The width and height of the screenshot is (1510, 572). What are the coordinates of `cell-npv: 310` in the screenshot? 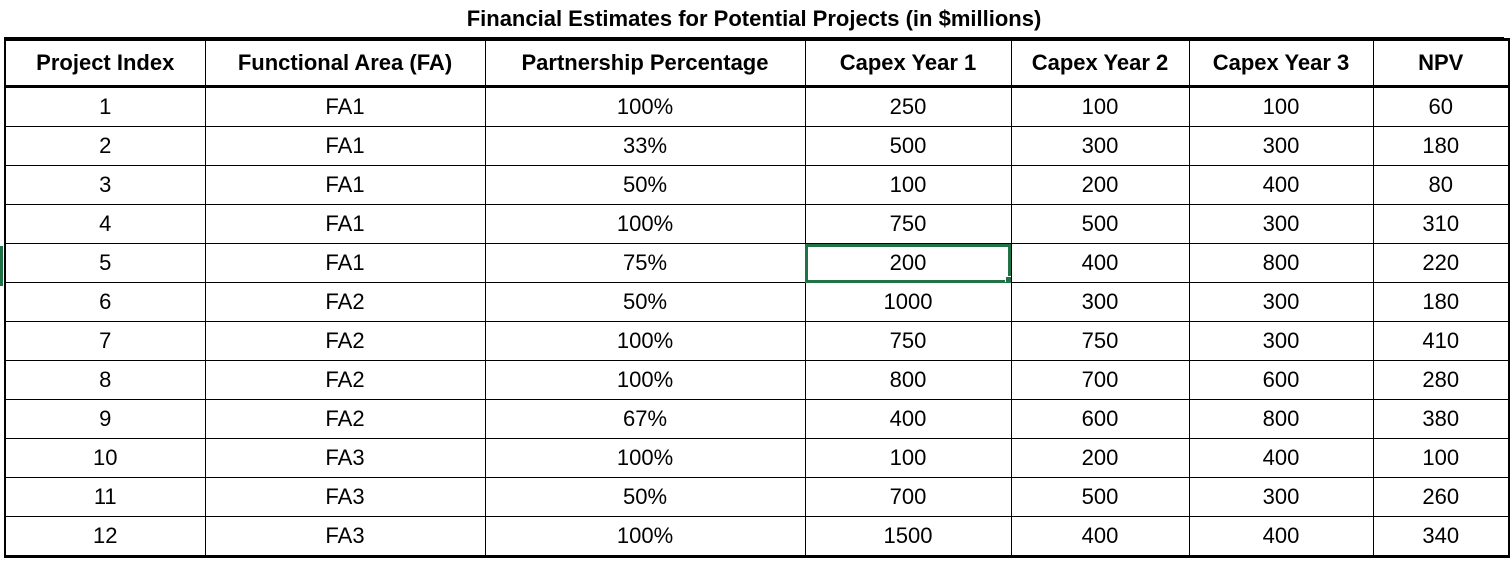 It's located at (1441, 224).